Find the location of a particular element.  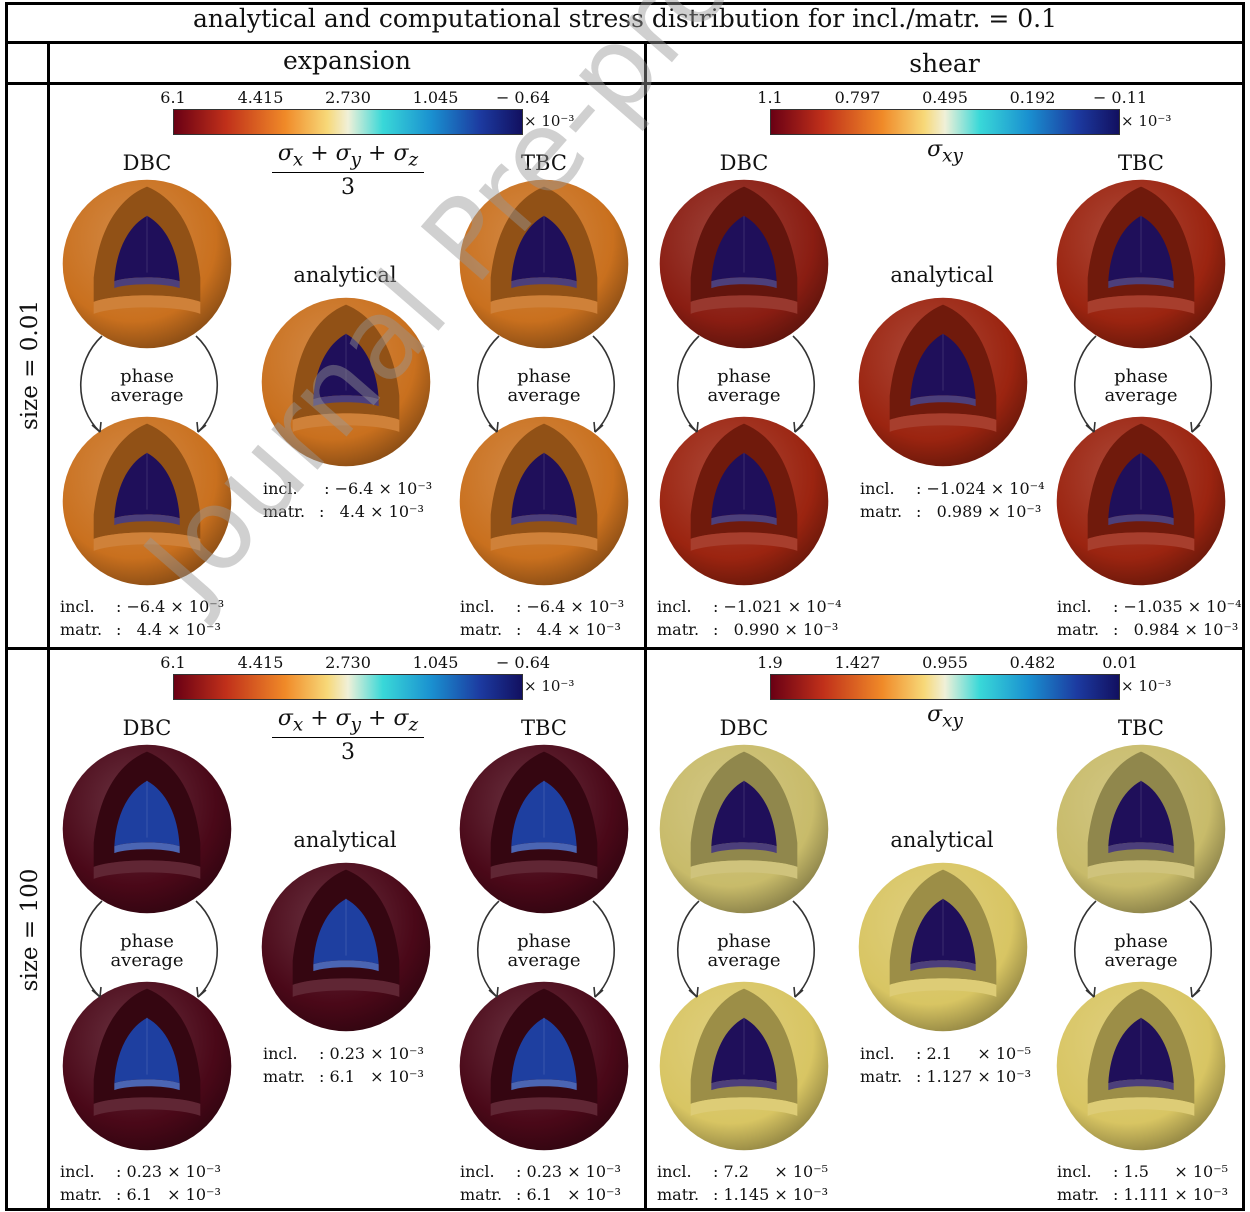

value-incl: : −1.024 × 10⁻⁴ is located at coordinates (980, 488).